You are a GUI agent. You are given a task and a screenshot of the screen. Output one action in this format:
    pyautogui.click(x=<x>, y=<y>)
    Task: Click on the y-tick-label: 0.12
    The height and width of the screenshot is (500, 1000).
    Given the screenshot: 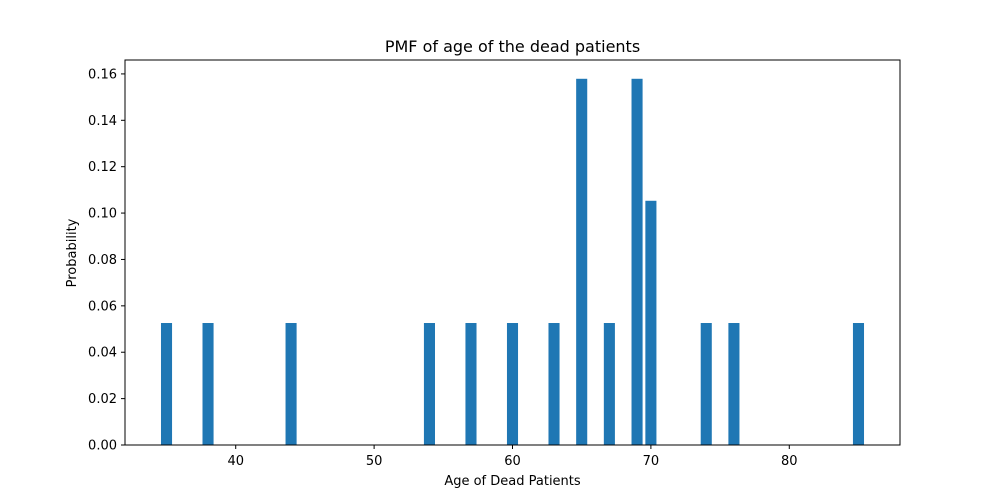 What is the action you would take?
    pyautogui.click(x=102, y=167)
    